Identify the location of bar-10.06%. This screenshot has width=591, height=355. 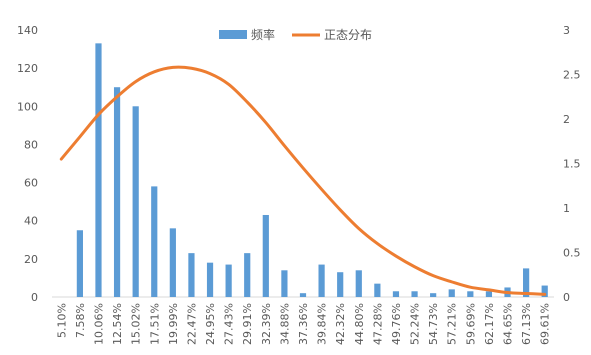
(98, 170).